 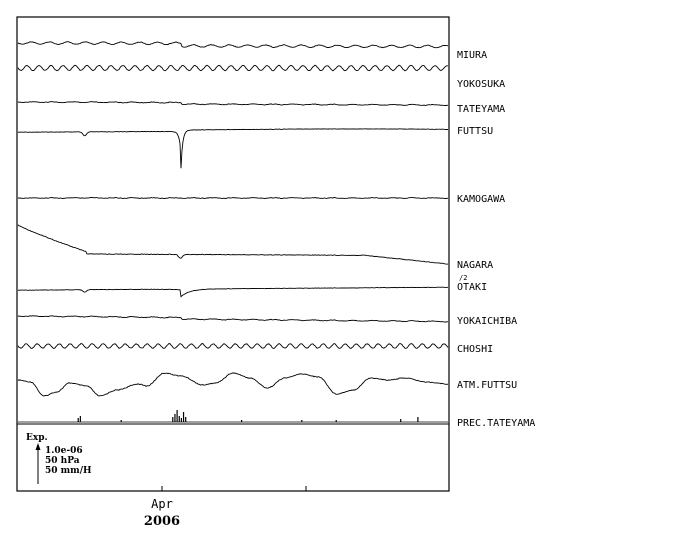 I want to click on scale-strain: 1.0e-06, so click(x=64, y=451).